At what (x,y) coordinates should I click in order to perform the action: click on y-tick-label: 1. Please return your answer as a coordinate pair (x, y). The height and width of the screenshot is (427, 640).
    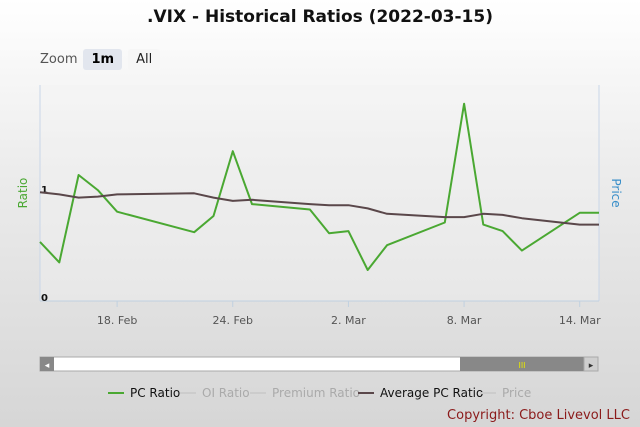
    Looking at the image, I should click on (44, 190).